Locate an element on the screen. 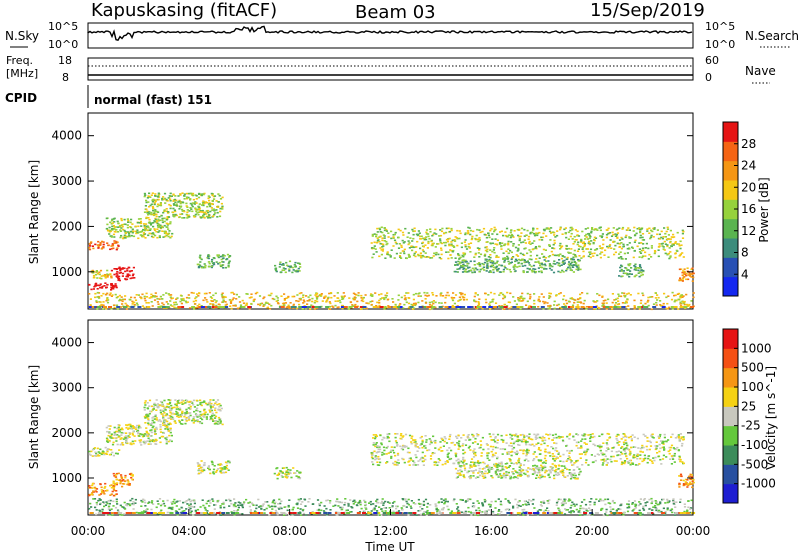 Image resolution: width=800 pixels, height=554 pixels. cpid-value: normal (fast) 151 is located at coordinates (153, 100).